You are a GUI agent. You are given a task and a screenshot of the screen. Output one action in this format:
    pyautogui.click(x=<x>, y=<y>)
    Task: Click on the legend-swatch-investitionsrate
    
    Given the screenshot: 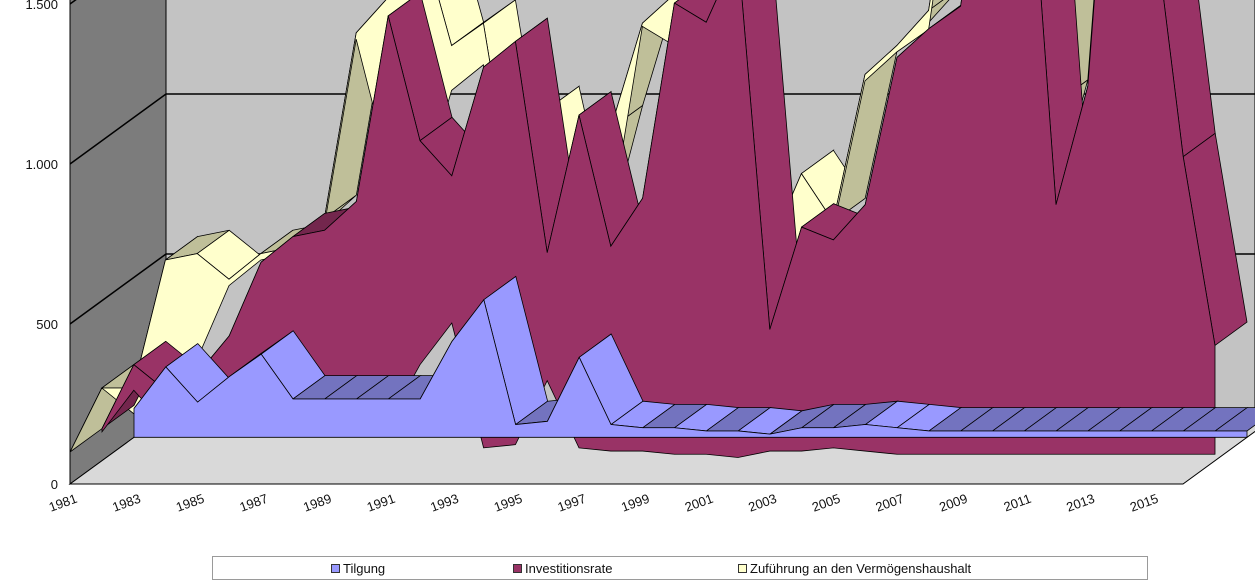 What is the action you would take?
    pyautogui.click(x=517, y=568)
    